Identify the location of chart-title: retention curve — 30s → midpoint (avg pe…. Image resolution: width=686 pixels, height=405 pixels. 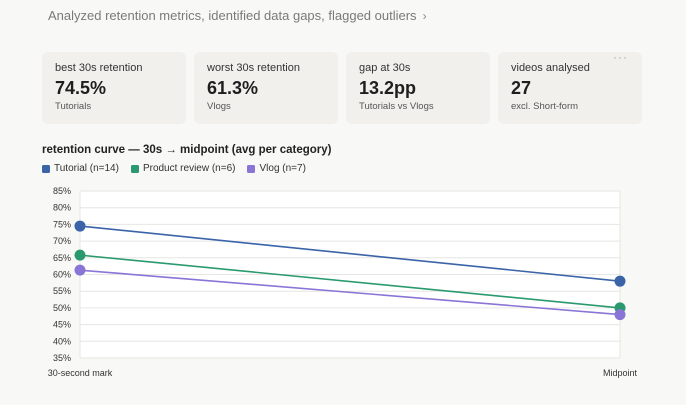
(187, 150).